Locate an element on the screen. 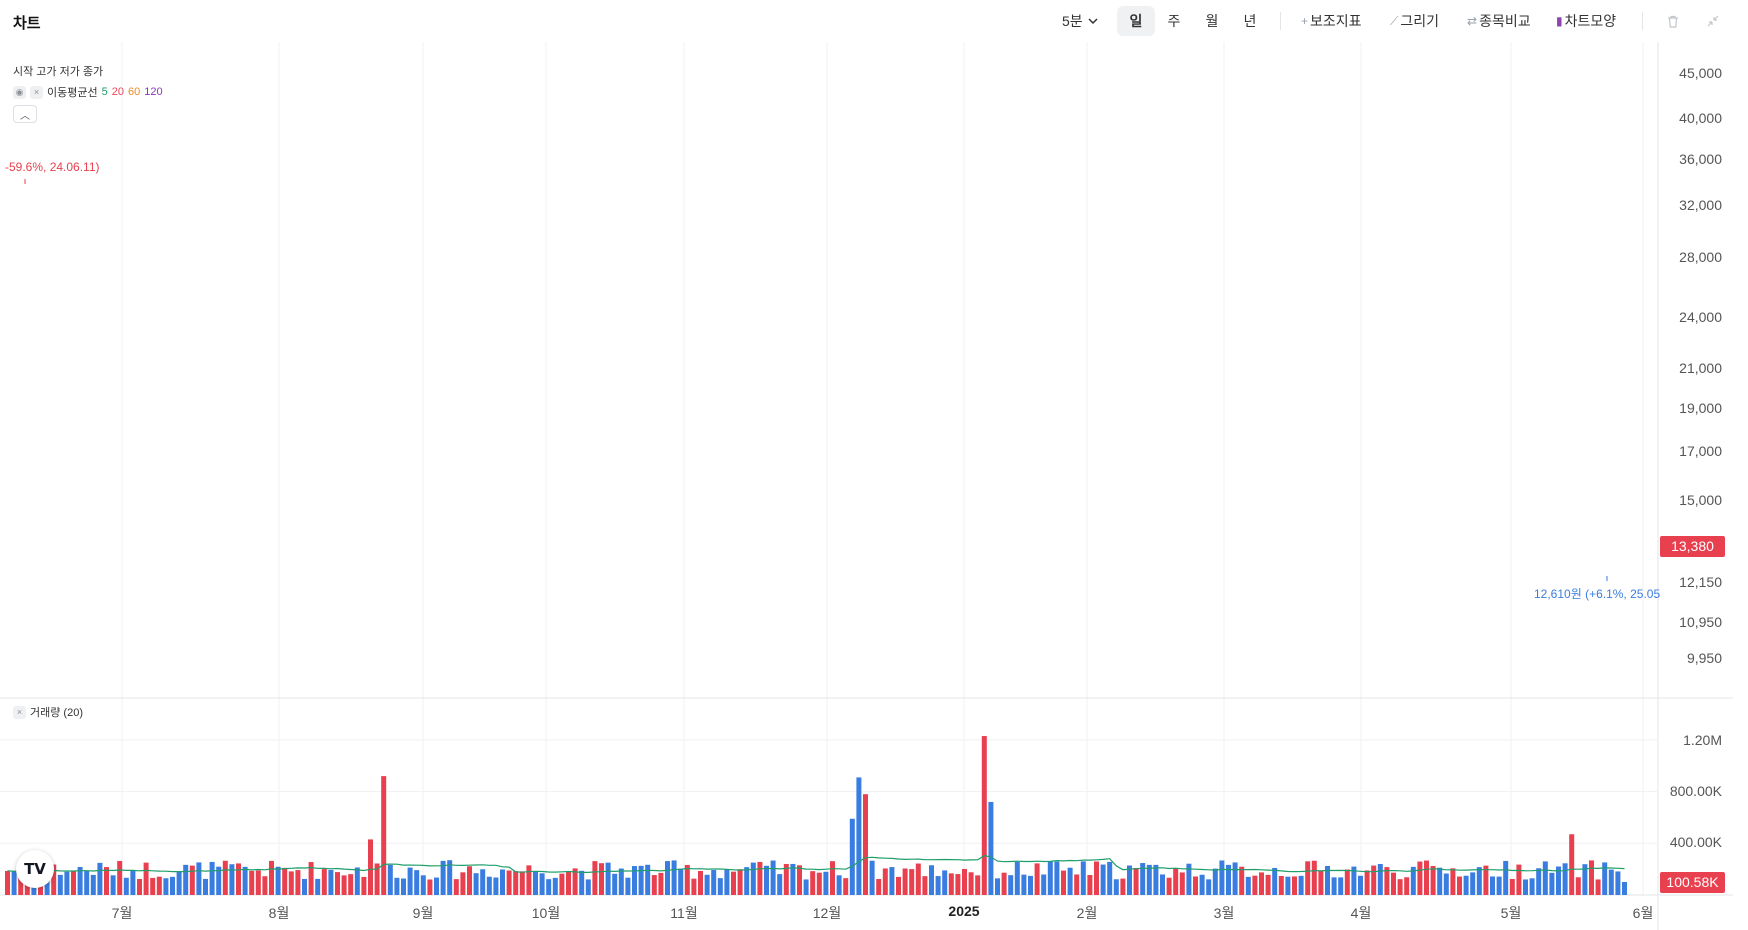 This screenshot has width=1748, height=930. divider is located at coordinates (1642, 21).